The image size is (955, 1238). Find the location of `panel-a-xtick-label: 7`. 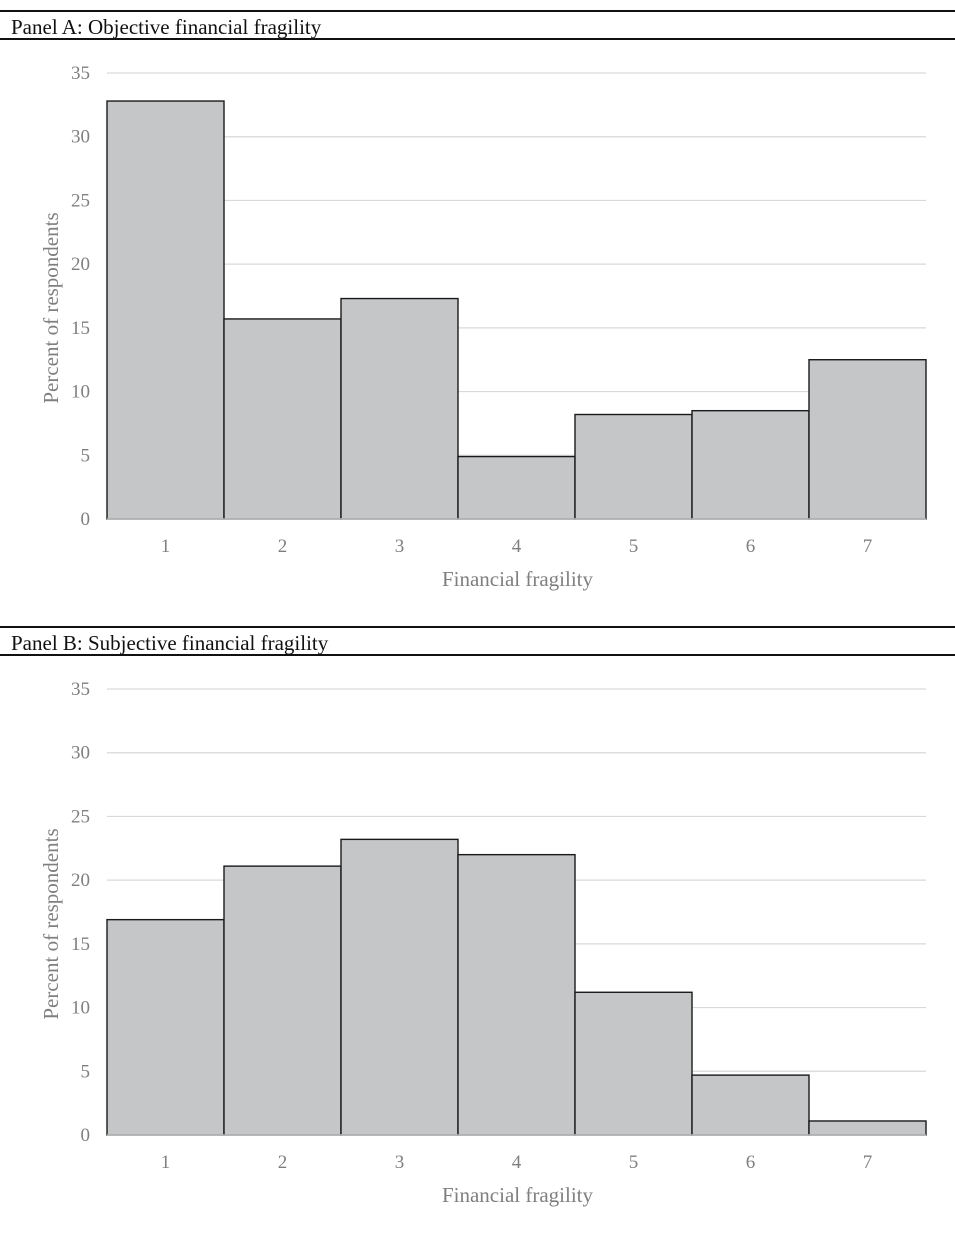

panel-a-xtick-label: 7 is located at coordinates (868, 546).